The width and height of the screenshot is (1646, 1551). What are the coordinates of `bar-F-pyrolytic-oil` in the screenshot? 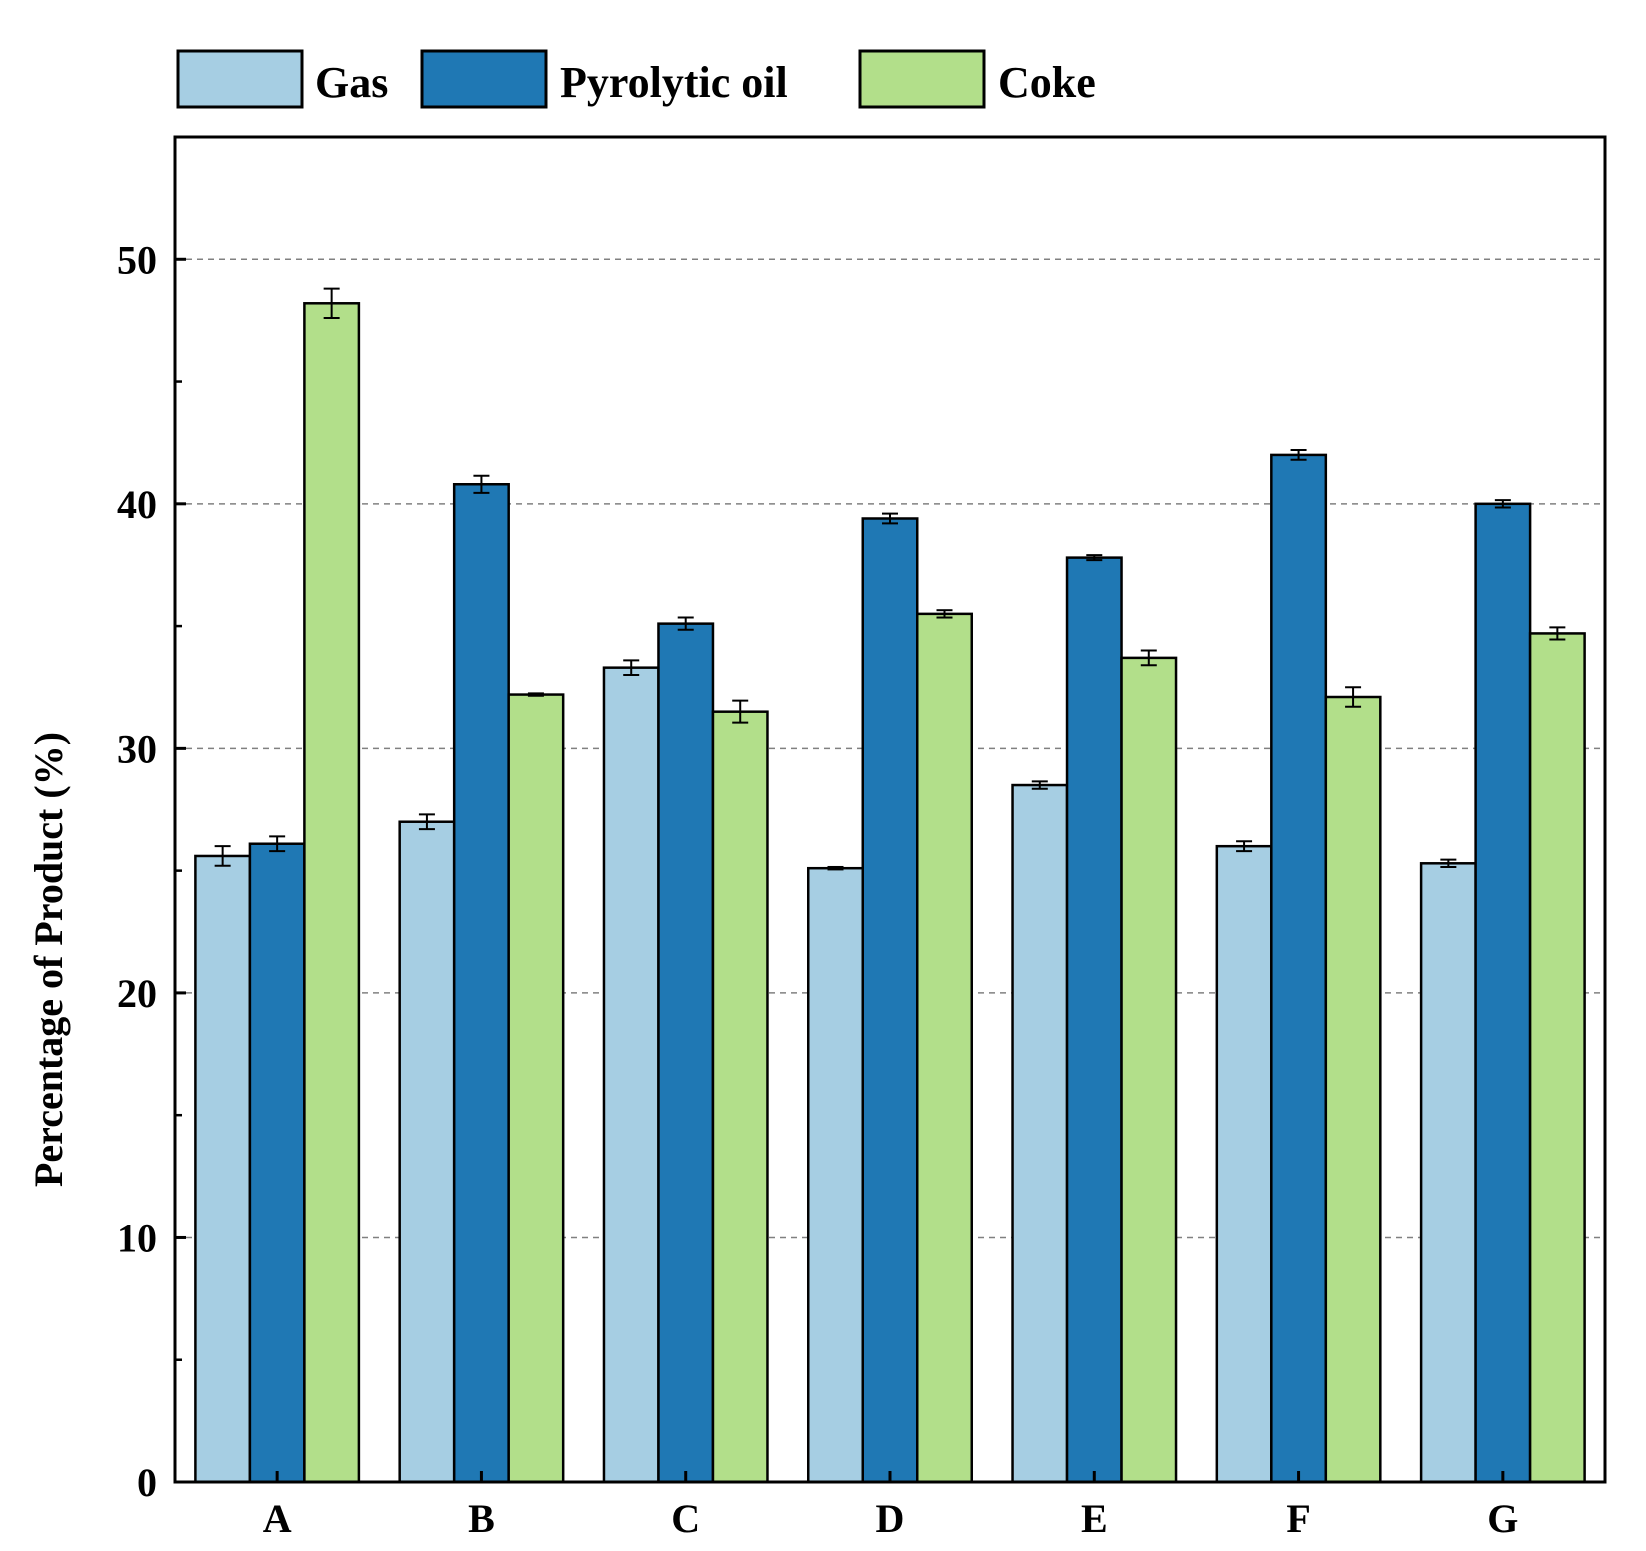 It's located at (1299, 968).